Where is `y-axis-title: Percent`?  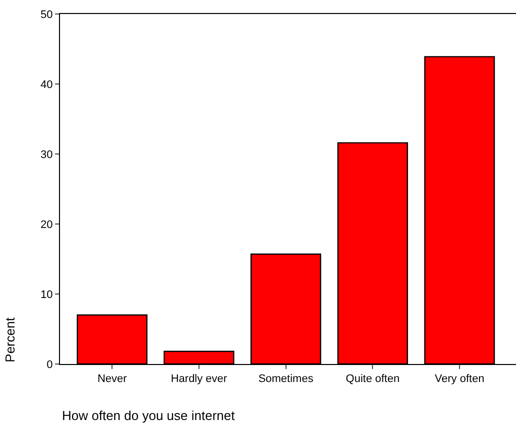 y-axis-title: Percent is located at coordinates (10, 339).